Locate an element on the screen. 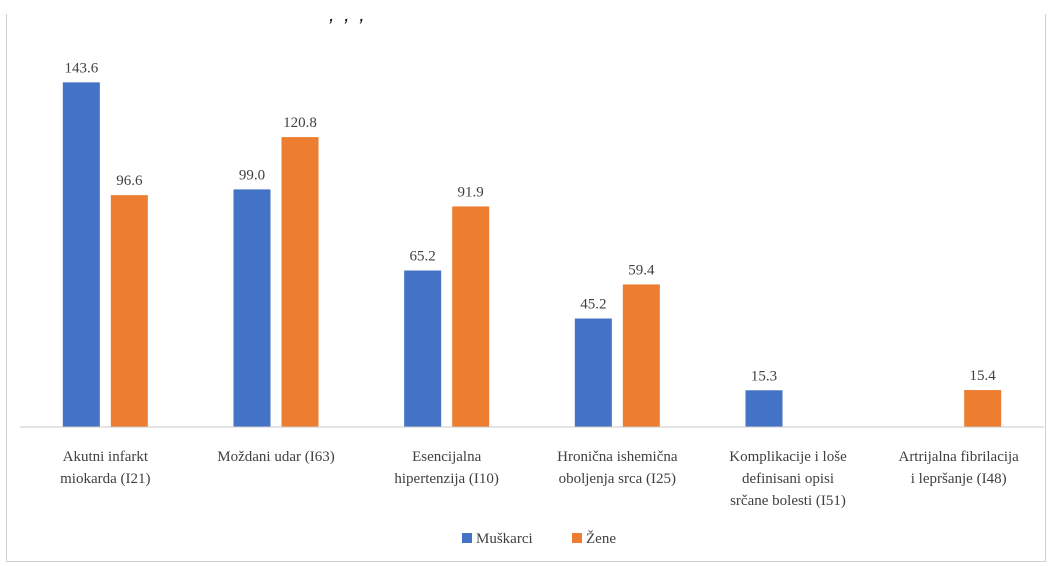  legend-label: Muškarci is located at coordinates (504, 539).